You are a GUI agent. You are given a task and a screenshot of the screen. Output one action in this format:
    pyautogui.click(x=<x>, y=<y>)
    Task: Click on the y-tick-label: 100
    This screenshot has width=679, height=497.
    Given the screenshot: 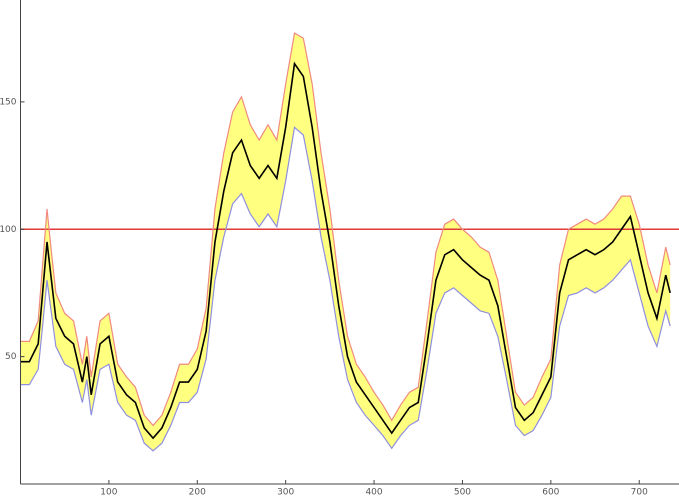 What is the action you would take?
    pyautogui.click(x=8, y=230)
    